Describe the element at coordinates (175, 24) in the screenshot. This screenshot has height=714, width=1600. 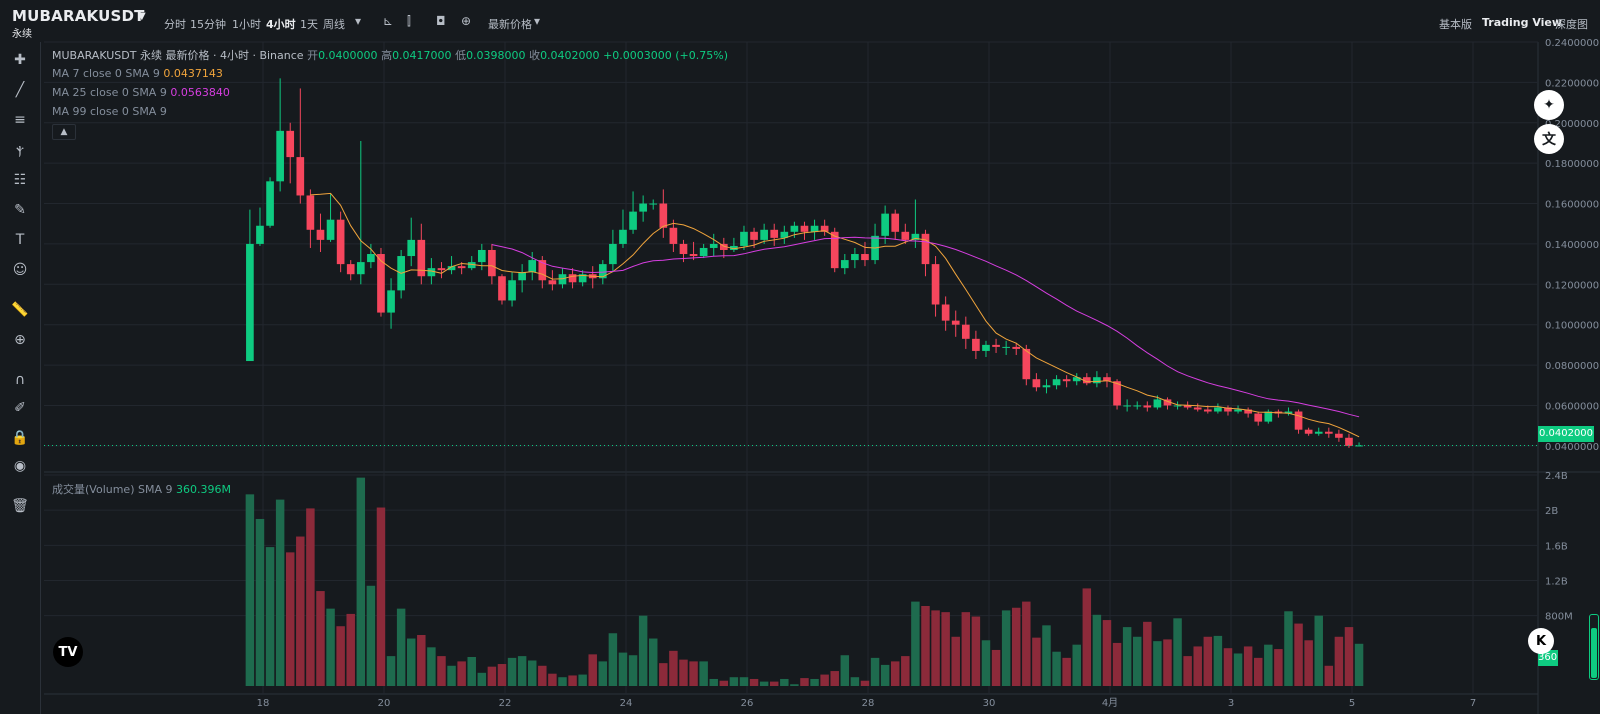
I see `interval-time: 分时` at that location.